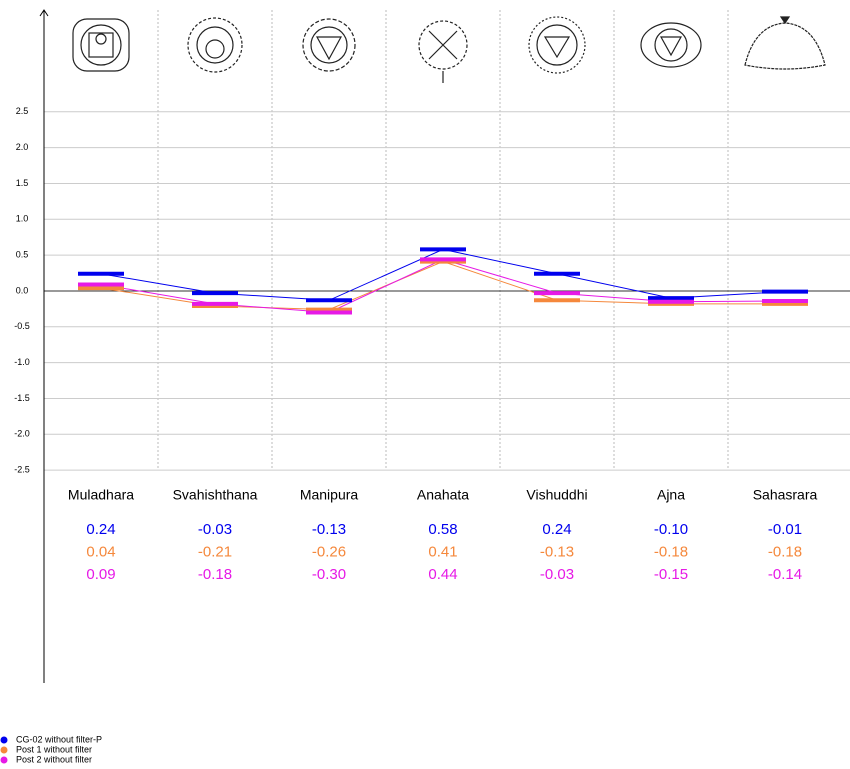 The image size is (850, 769). I want to click on y-tick-label: -2.5, so click(22, 470).